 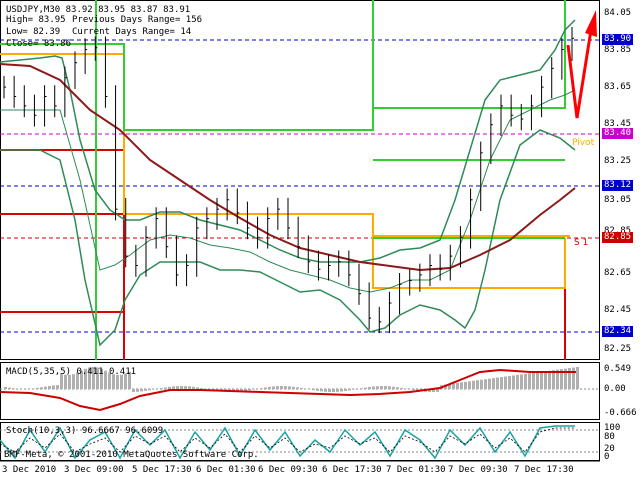 I want to click on macd-signal-line, so click(x=288, y=390).